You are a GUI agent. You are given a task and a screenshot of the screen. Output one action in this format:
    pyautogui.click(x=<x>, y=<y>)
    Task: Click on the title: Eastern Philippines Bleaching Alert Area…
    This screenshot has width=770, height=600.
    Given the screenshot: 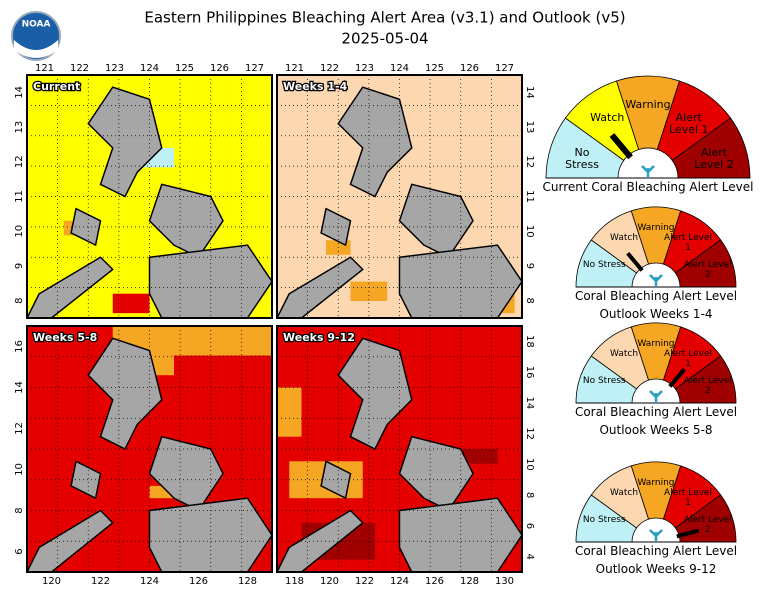 What is the action you would take?
    pyautogui.click(x=384, y=18)
    